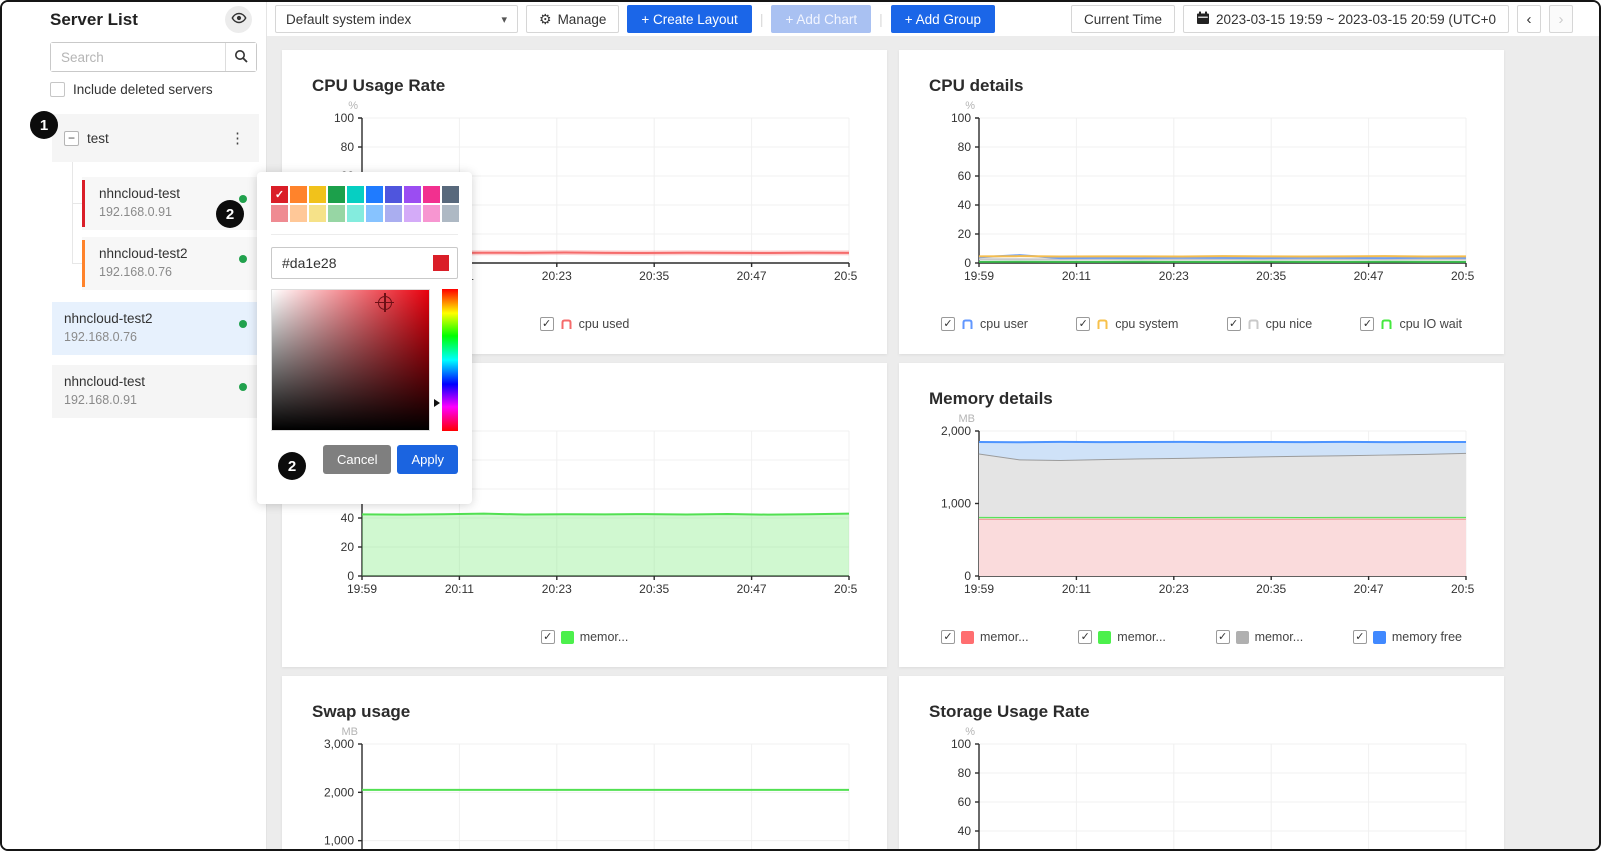 This screenshot has width=1601, height=851. I want to click on svg-text: 19:59, so click(362, 589).